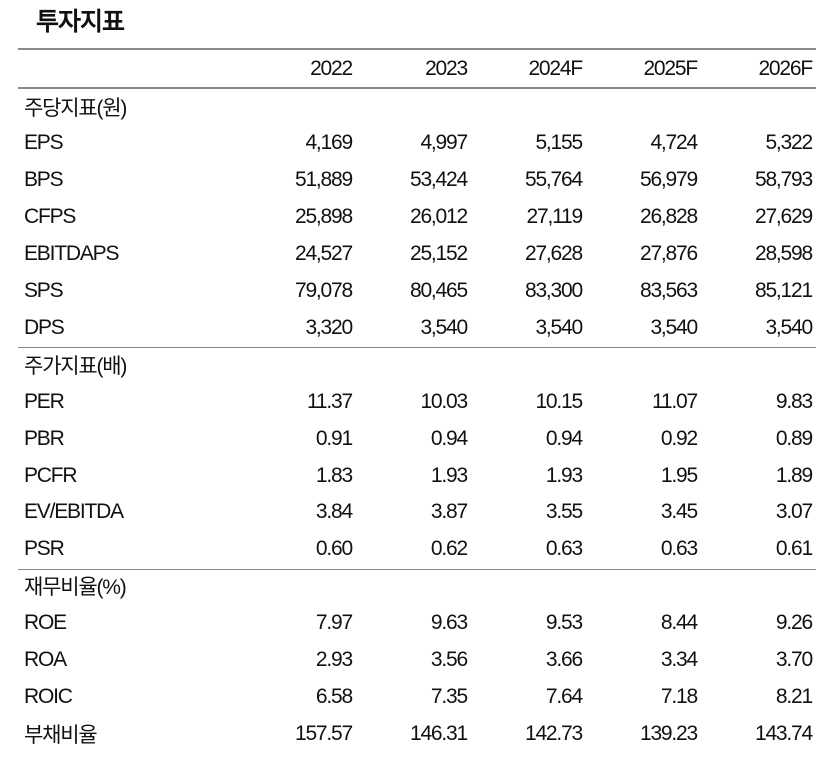  Describe the element at coordinates (50, 217) in the screenshot. I see `row-label: CFPS` at that location.